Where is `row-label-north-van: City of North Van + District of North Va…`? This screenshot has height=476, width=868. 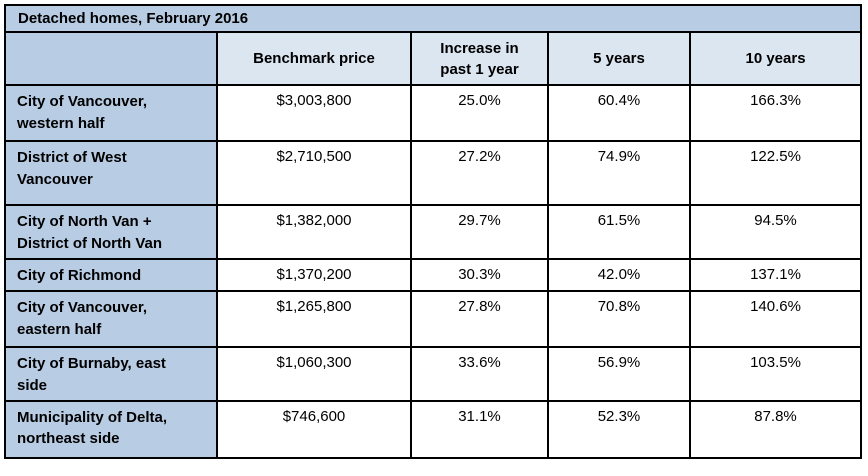 row-label-north-van: City of North Van + District of North Va… is located at coordinates (111, 232).